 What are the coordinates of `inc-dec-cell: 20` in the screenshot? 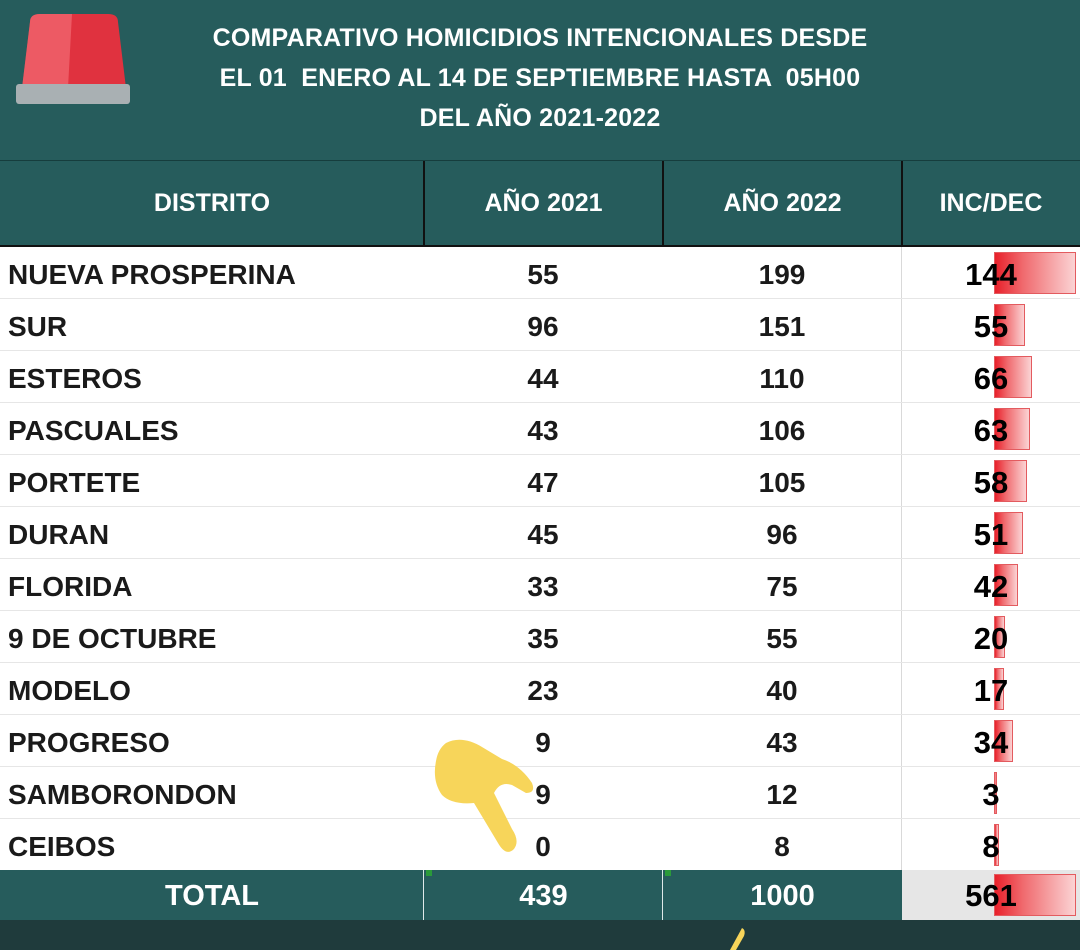 It's located at (991, 637).